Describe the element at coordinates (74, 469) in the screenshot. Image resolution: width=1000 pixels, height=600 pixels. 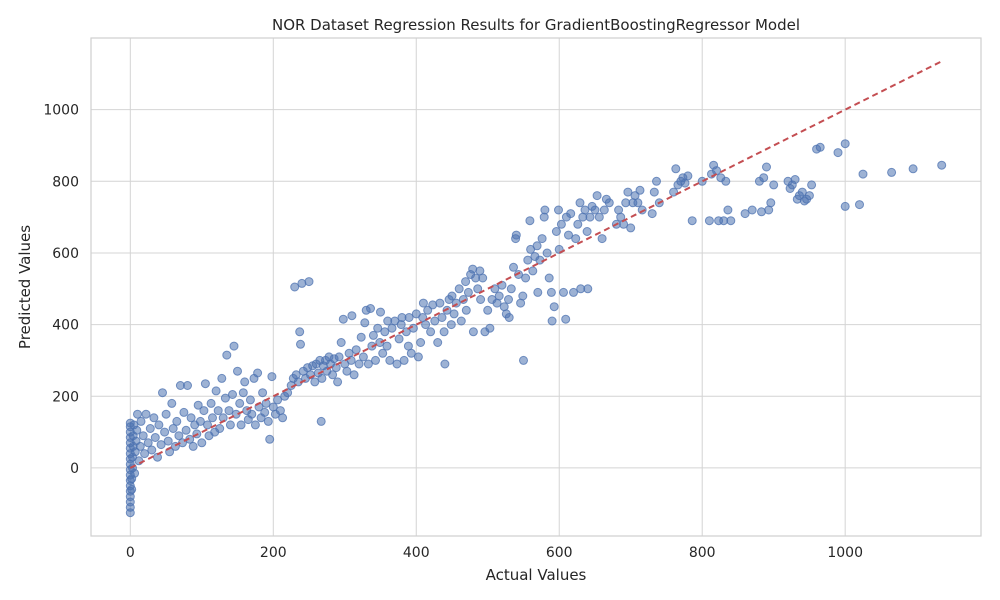
I see `y-tick-label: 0` at that location.